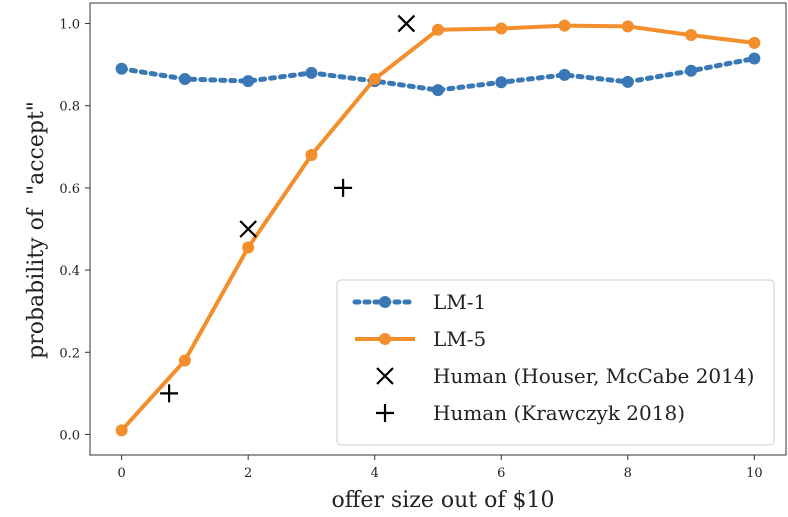  What do you see at coordinates (69, 271) in the screenshot?
I see `y-tick-label: 0.4` at bounding box center [69, 271].